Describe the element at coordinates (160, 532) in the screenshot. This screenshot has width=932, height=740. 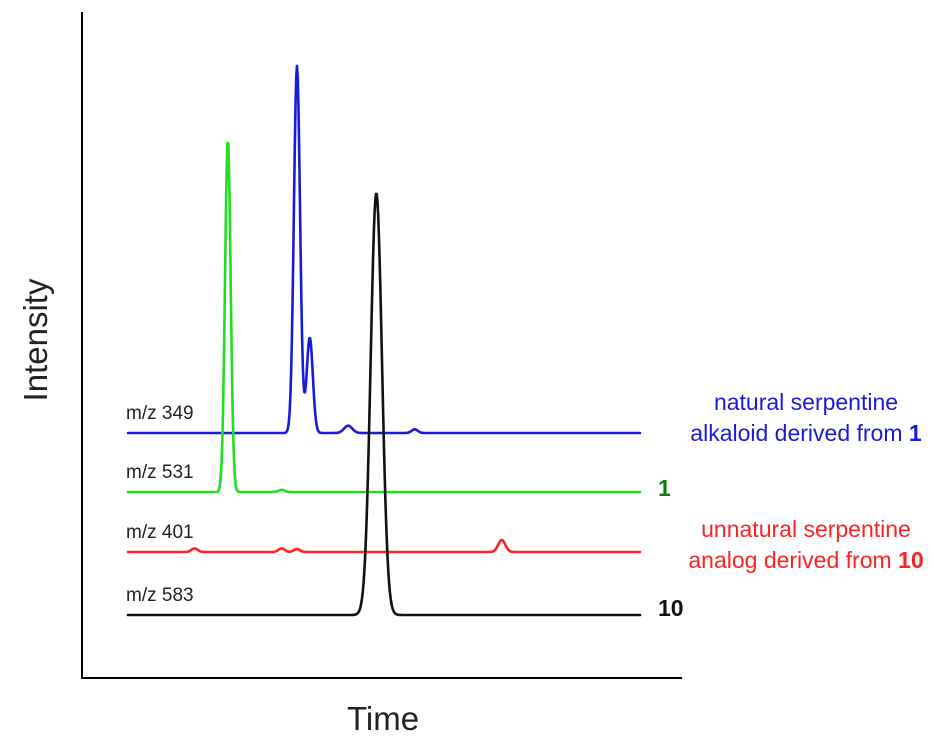
I see `series-label: m/z 401` at that location.